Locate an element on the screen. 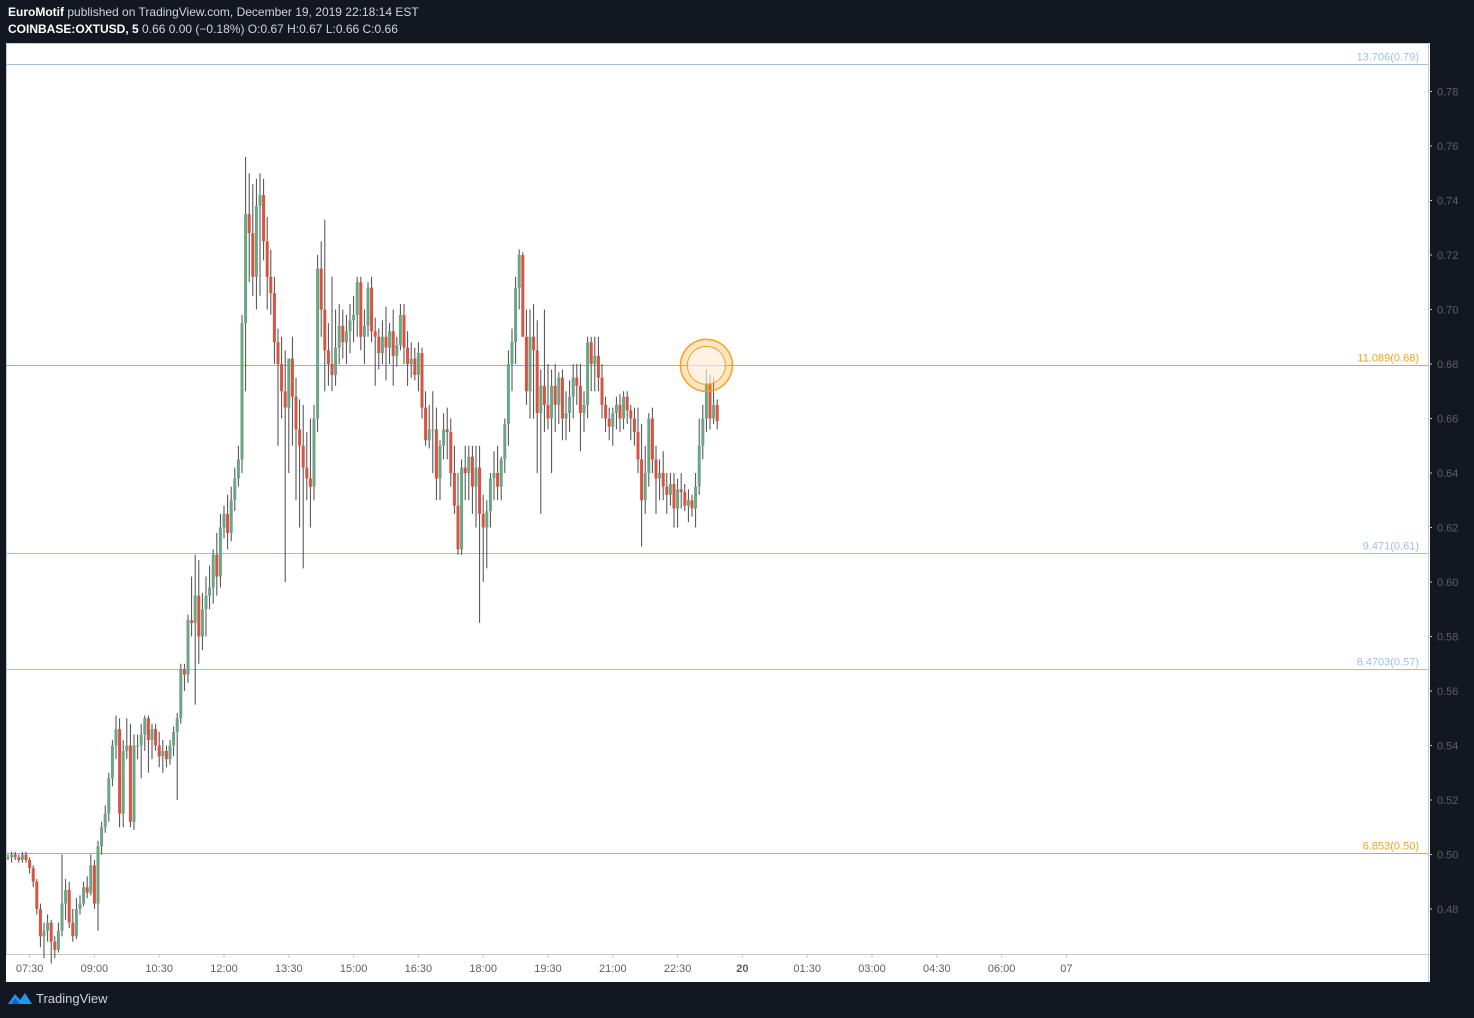  fib-level-label: 9.471(0.61) is located at coordinates (1391, 547).